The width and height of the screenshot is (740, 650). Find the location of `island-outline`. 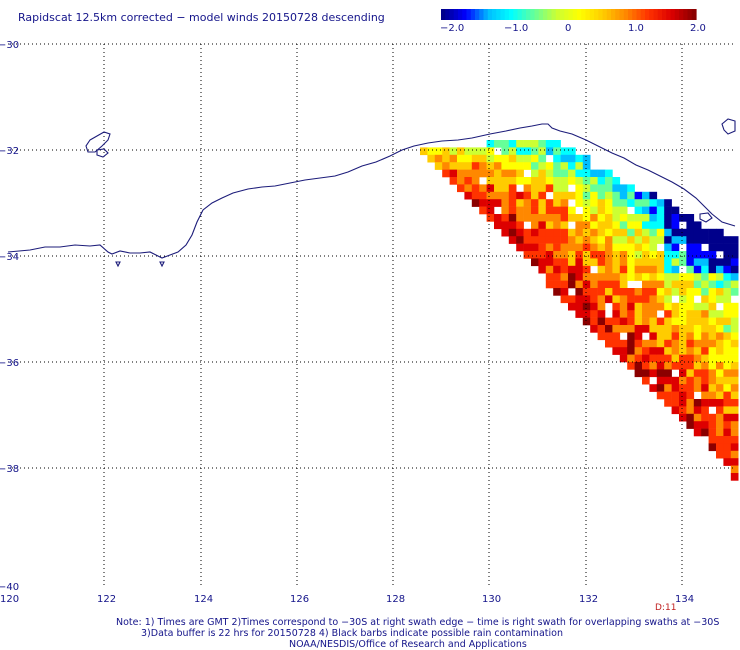

island-outline is located at coordinates (706, 217).